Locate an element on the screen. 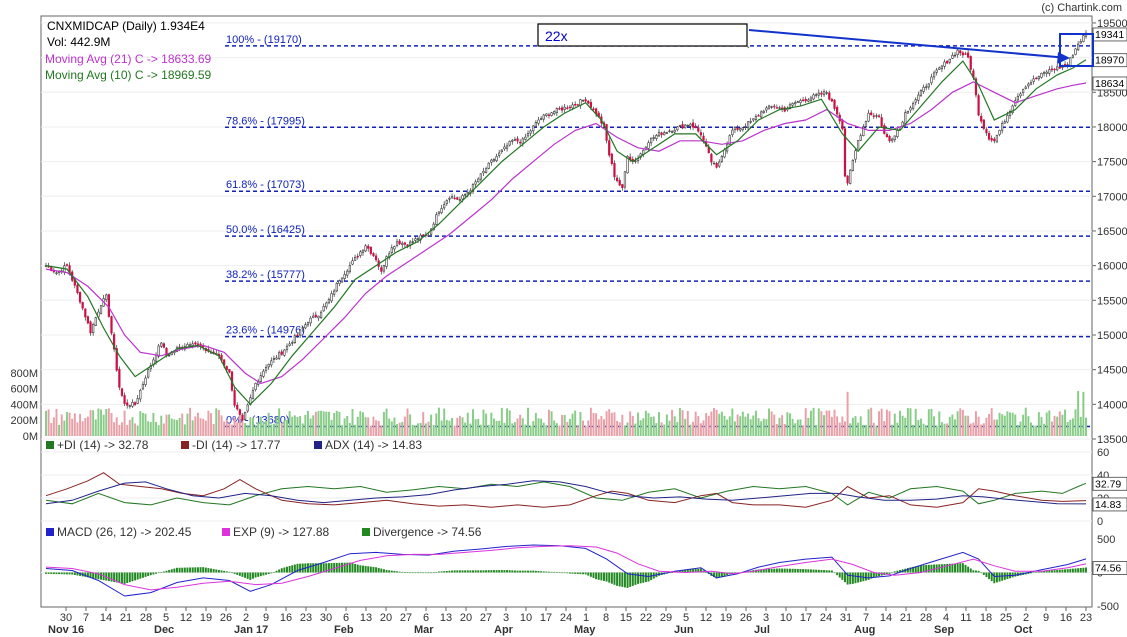 The height and width of the screenshot is (637, 1127). x-month-label: Jul is located at coordinates (762, 630).